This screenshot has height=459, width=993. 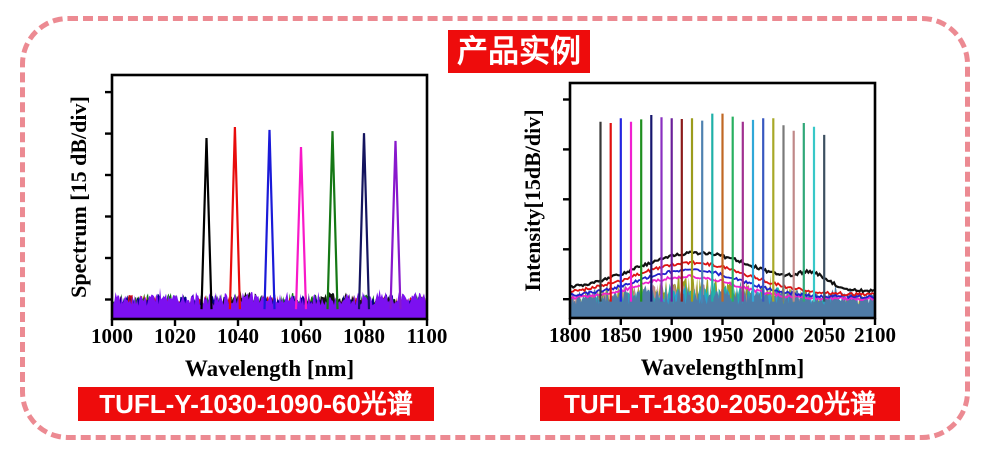 I want to click on x-tick-label: 2000, so click(x=773, y=335).